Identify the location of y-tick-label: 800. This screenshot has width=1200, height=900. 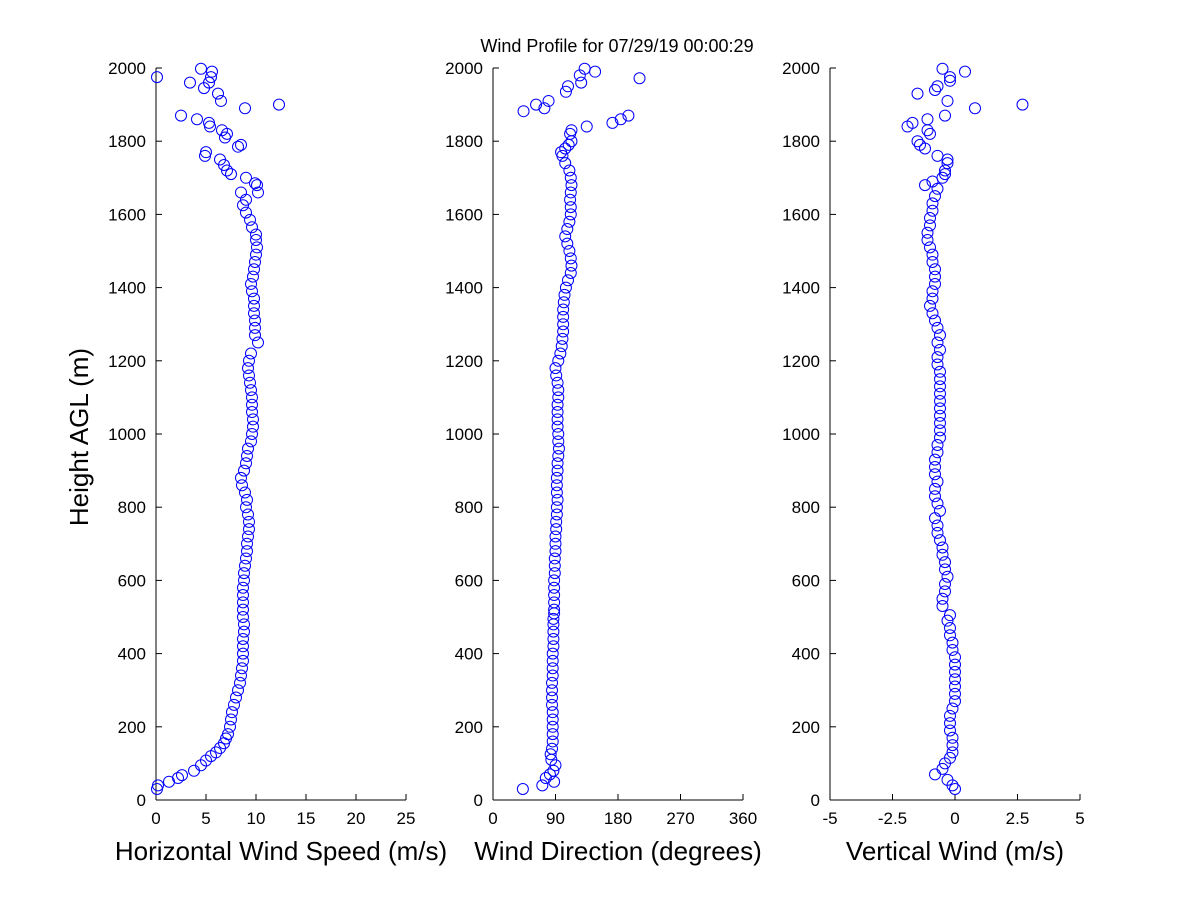
(806, 507).